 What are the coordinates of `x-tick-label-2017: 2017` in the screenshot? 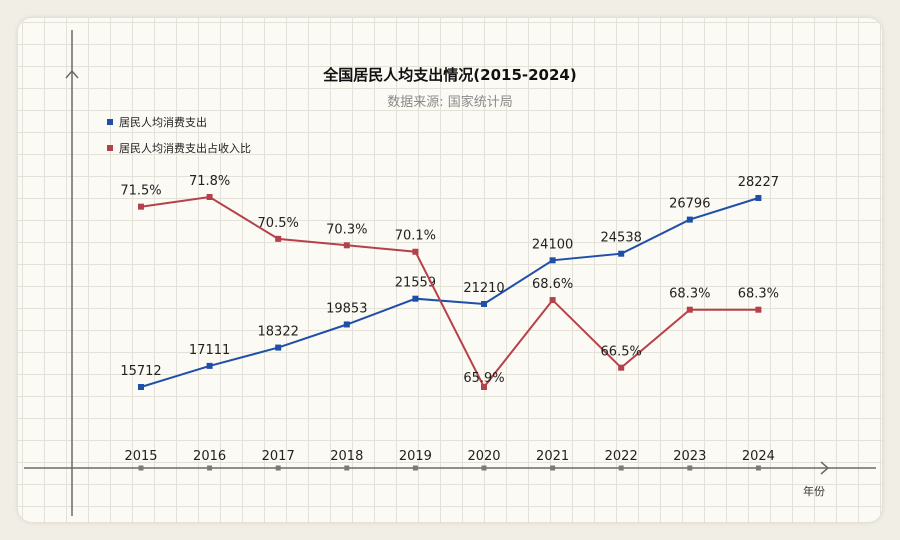 It's located at (278, 456).